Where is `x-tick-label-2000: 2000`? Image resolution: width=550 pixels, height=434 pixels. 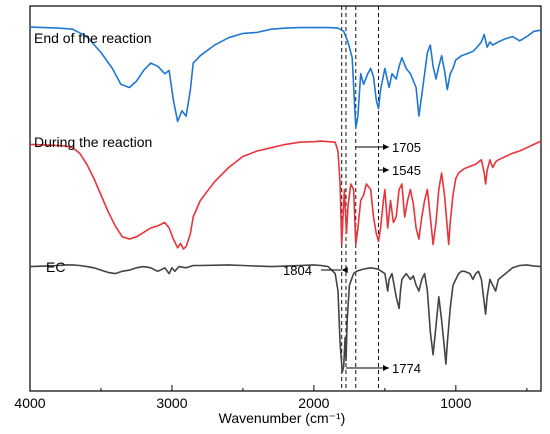
x-tick-label-2000: 2000 is located at coordinates (313, 403).